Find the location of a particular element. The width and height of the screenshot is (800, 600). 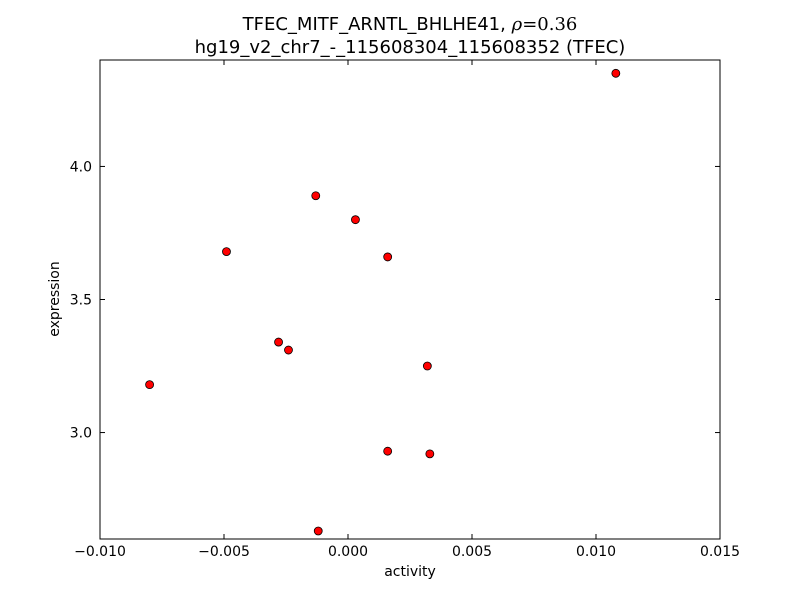

x-tick-label: −0.010 is located at coordinates (100, 552).